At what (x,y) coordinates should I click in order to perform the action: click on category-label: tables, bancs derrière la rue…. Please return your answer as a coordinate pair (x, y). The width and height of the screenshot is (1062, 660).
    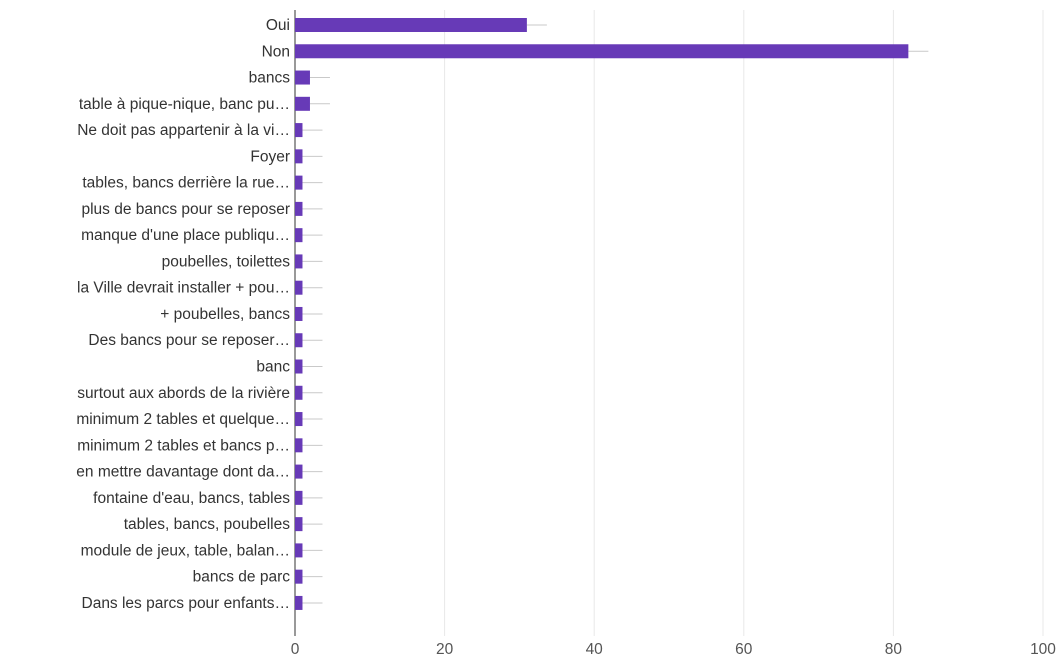
    Looking at the image, I should click on (186, 183).